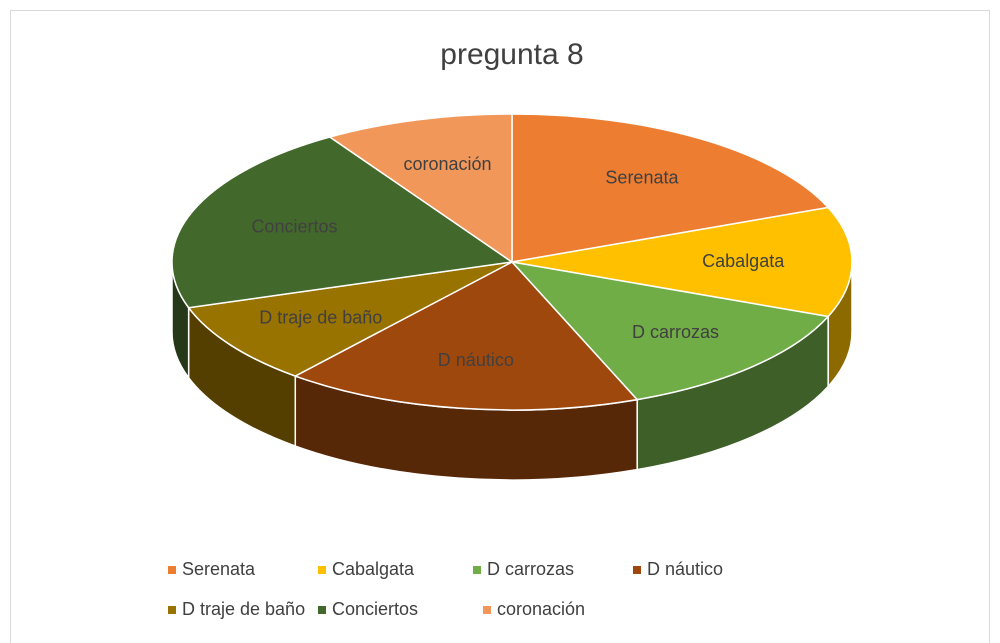 The image size is (1000, 643). What do you see at coordinates (373, 569) in the screenshot?
I see `legend-label: Cabalgata` at bounding box center [373, 569].